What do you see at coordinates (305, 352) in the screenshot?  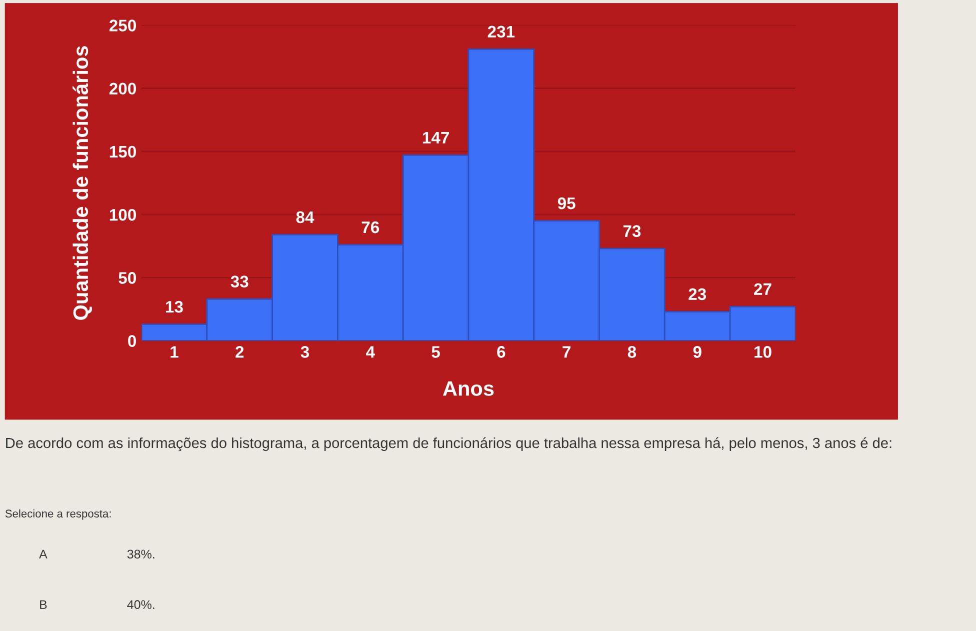 I see `x-tick-label: 3` at bounding box center [305, 352].